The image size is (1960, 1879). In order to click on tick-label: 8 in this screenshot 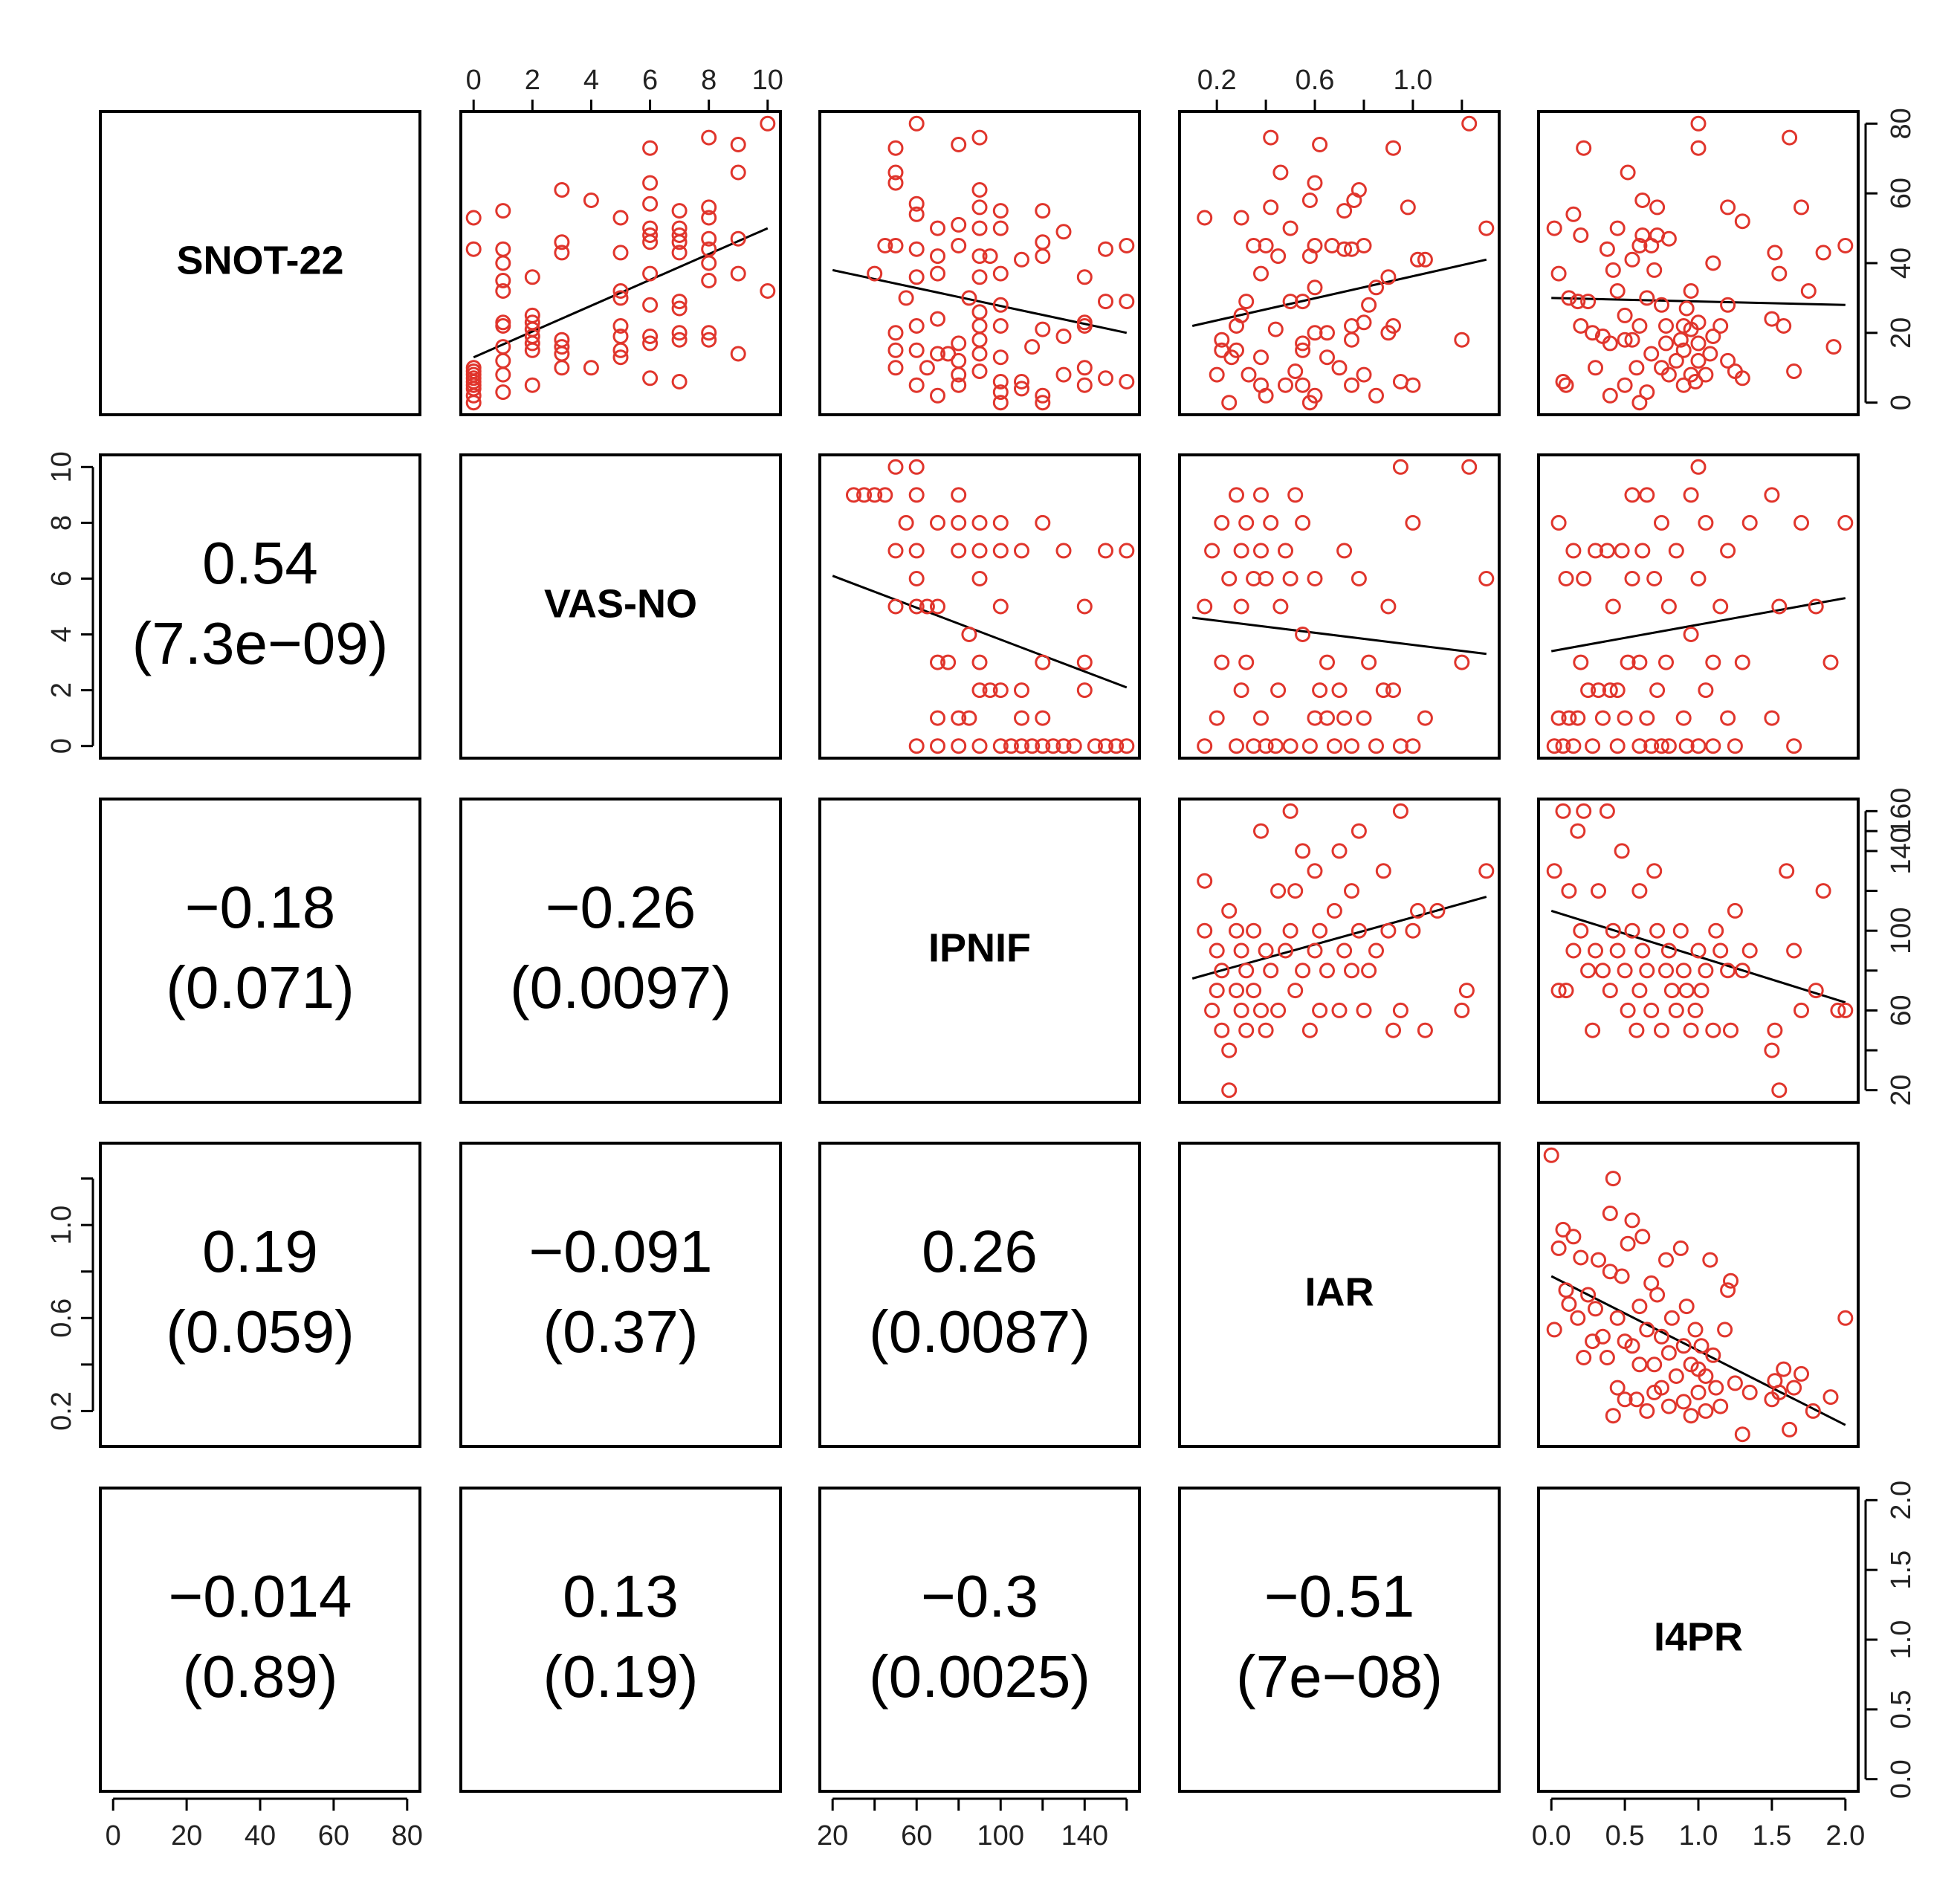, I will do `click(61, 523)`.